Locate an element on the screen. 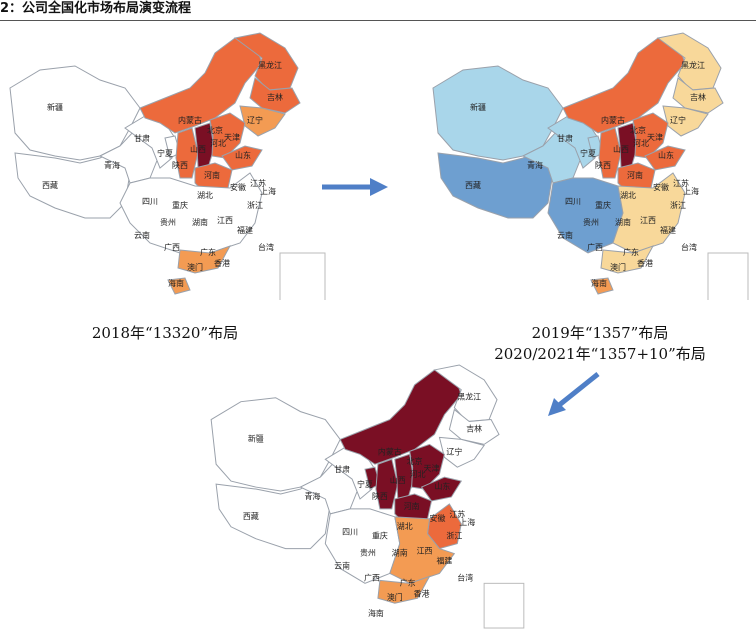 This screenshot has width=756, height=630. arrow-down-left is located at coordinates (574, 394).